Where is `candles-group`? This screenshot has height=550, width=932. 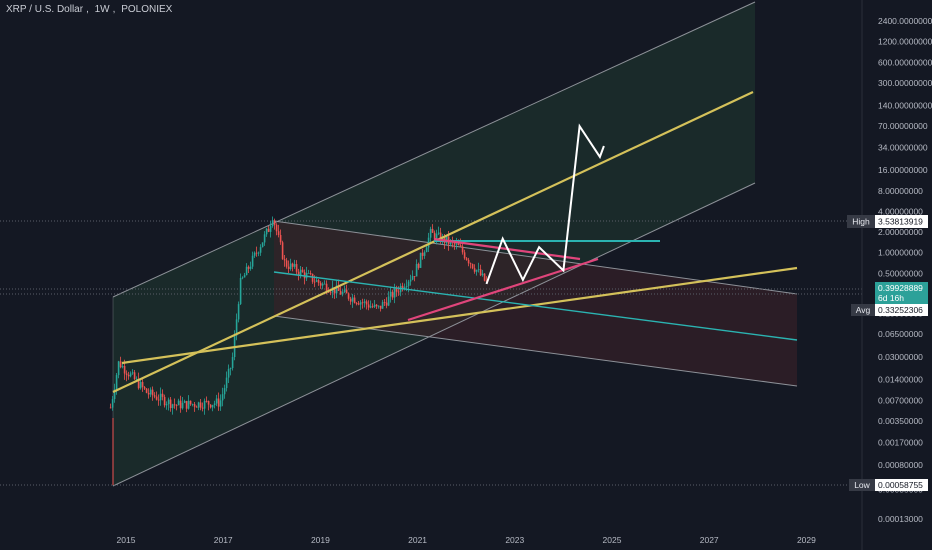 candles-group is located at coordinates (298, 315).